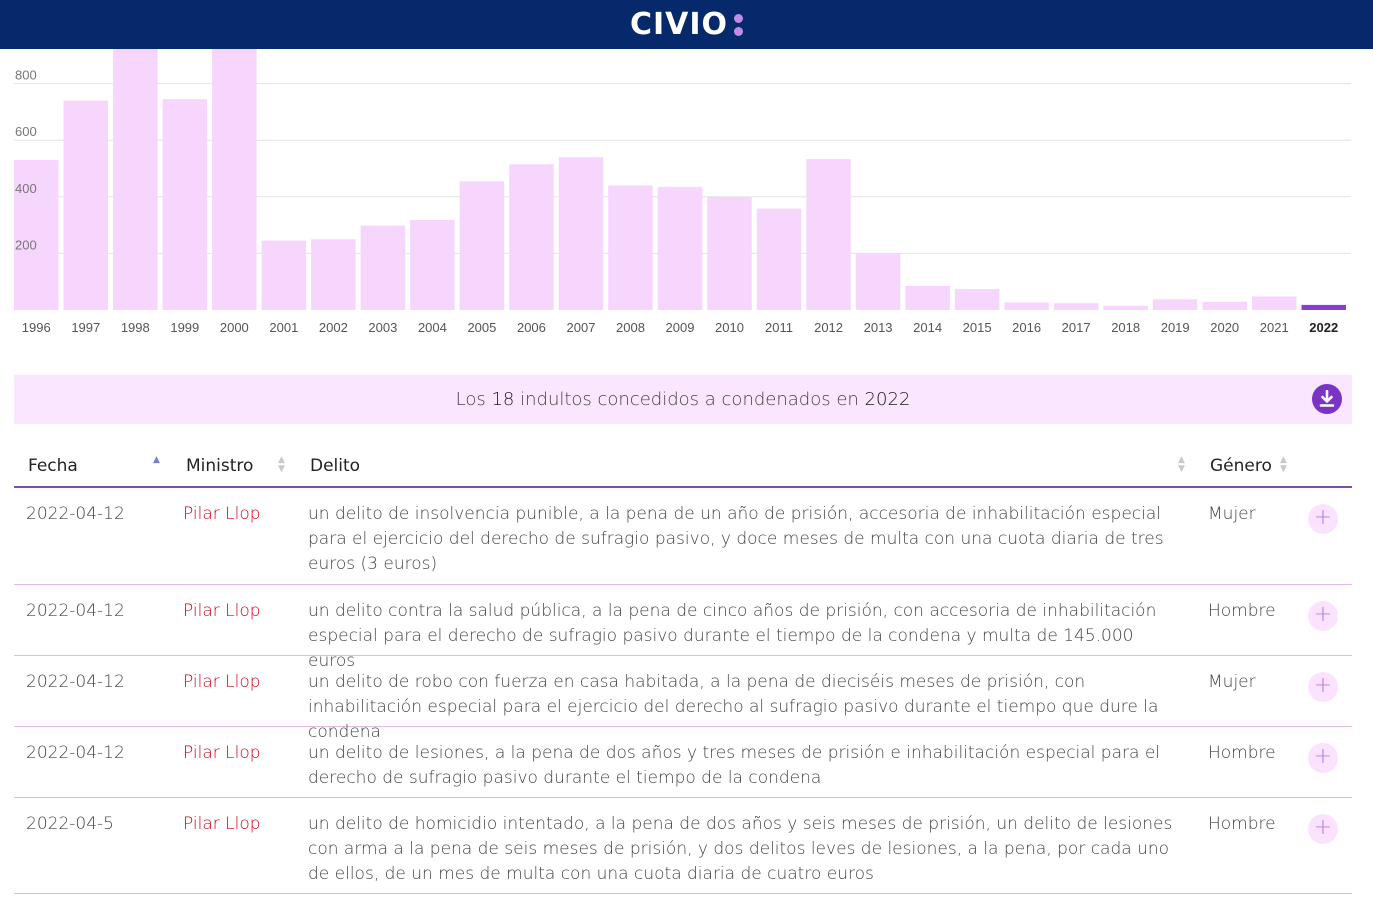 Image resolution: width=1373 pixels, height=900 pixels. Describe the element at coordinates (1175, 304) in the screenshot. I see `bar-2019` at that location.